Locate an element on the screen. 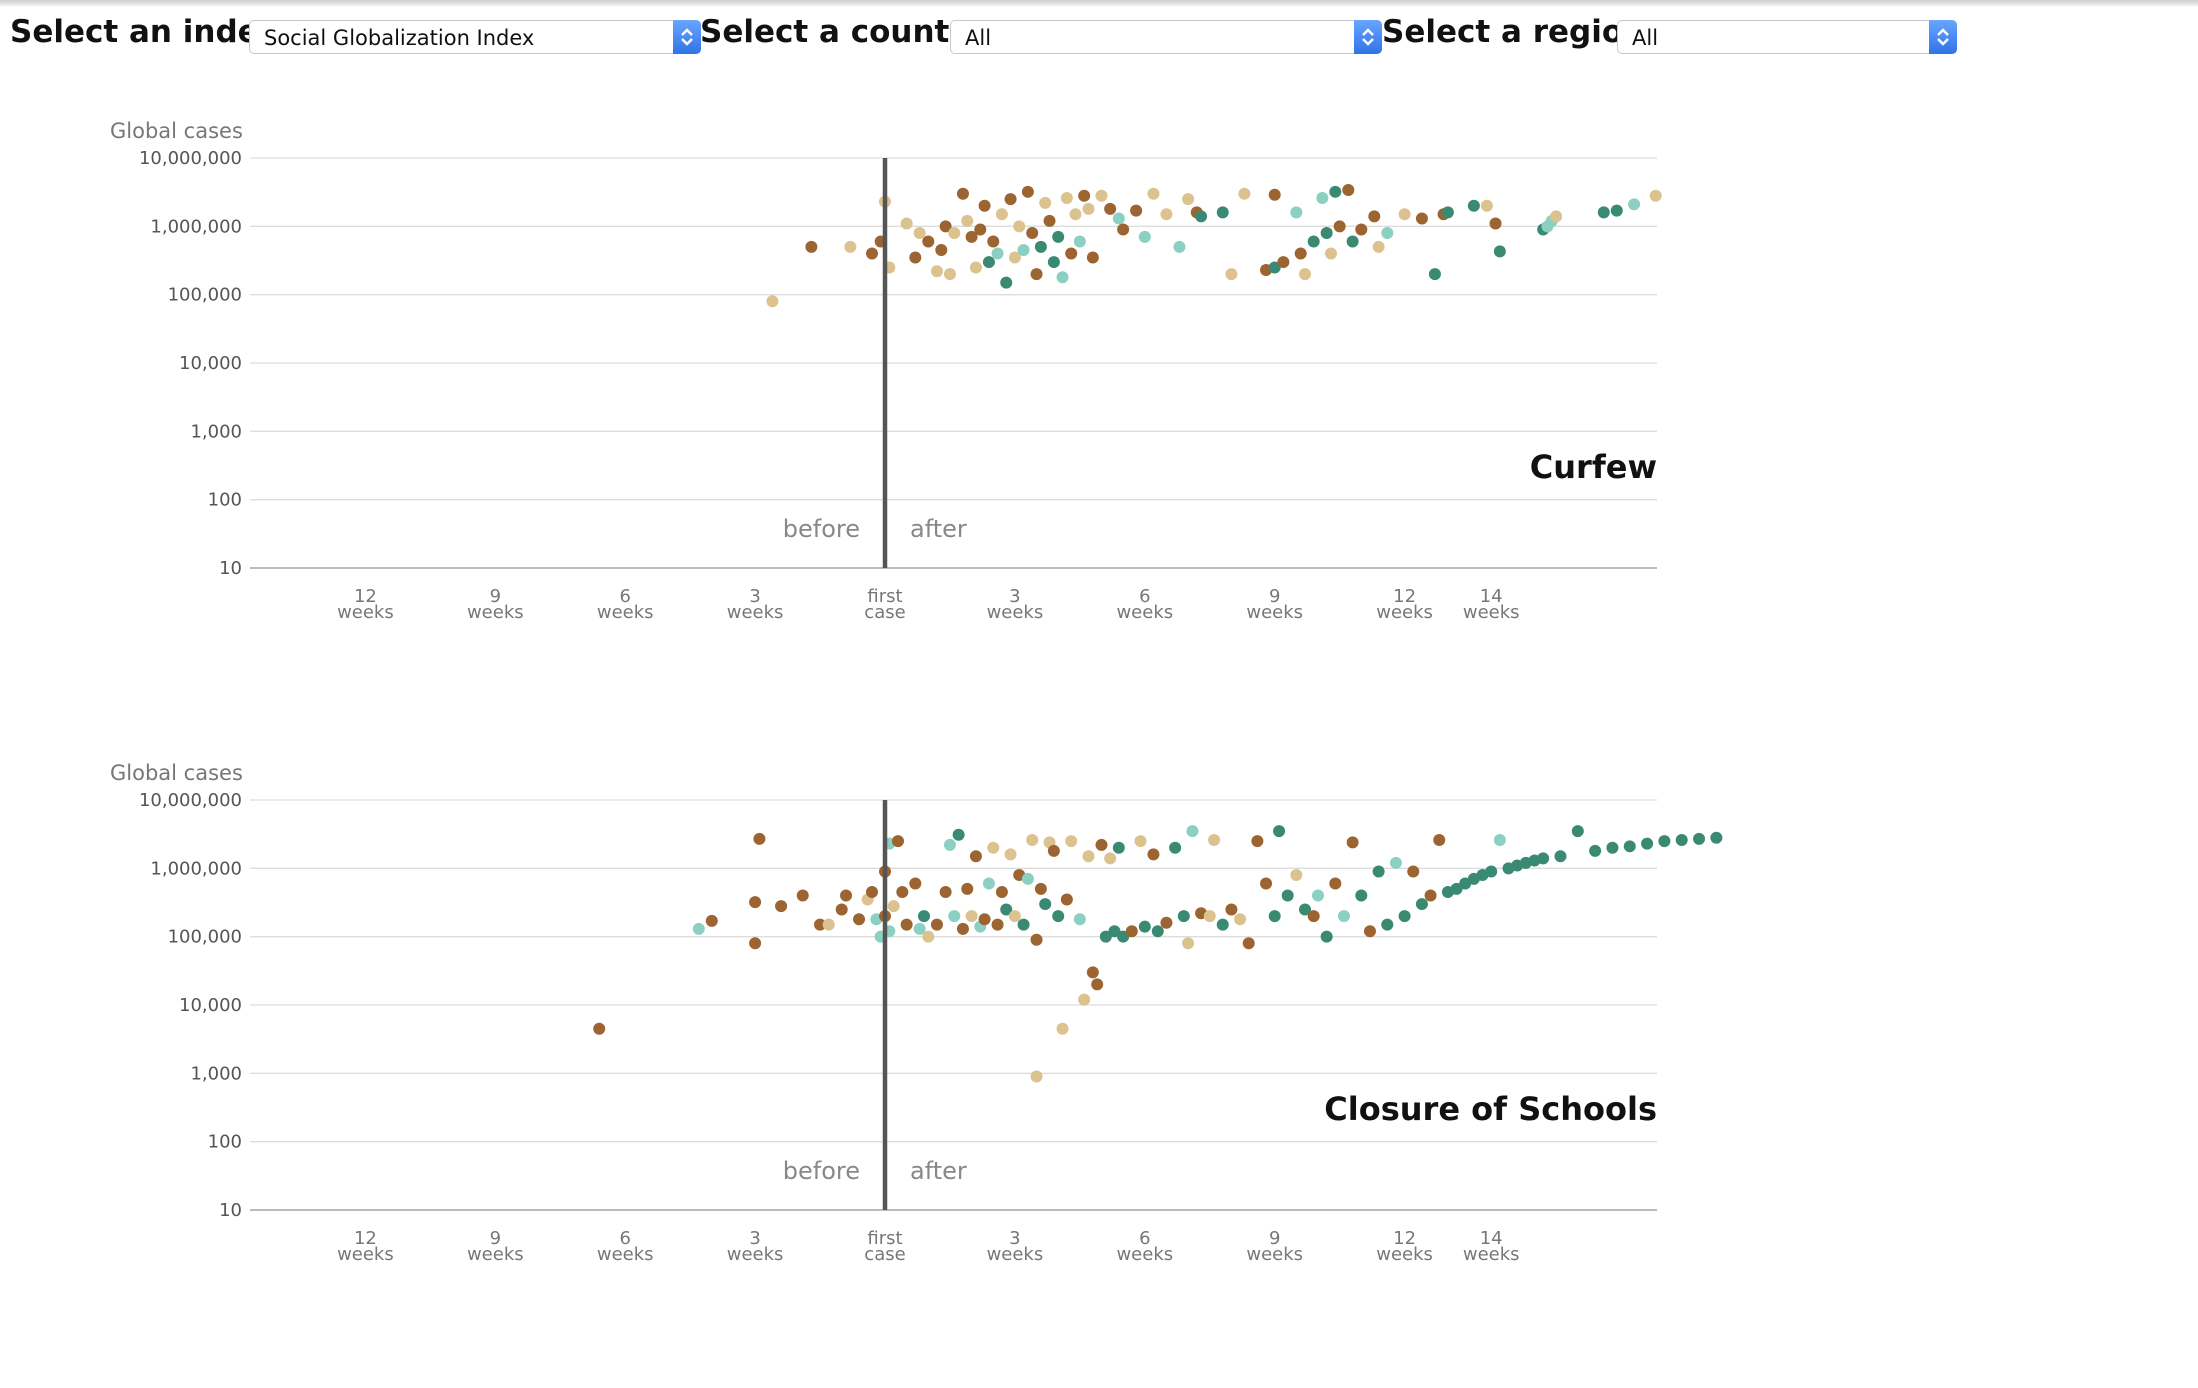 This screenshot has width=2198, height=1388. region-select-label: Select a region is located at coordinates (1514, 32).